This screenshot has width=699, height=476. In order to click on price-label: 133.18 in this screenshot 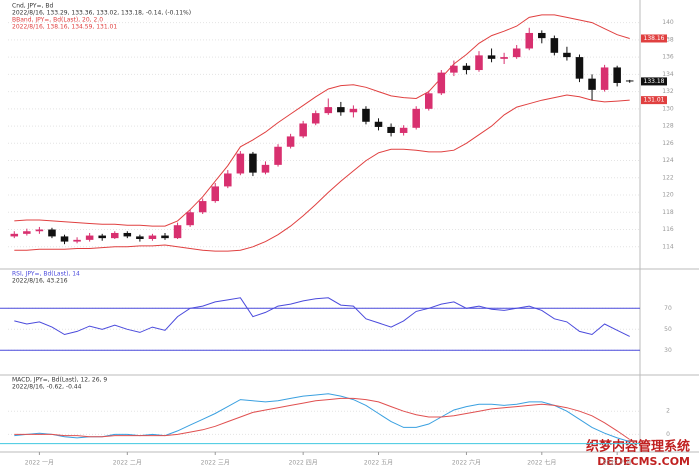, I will do `click(654, 81)`.